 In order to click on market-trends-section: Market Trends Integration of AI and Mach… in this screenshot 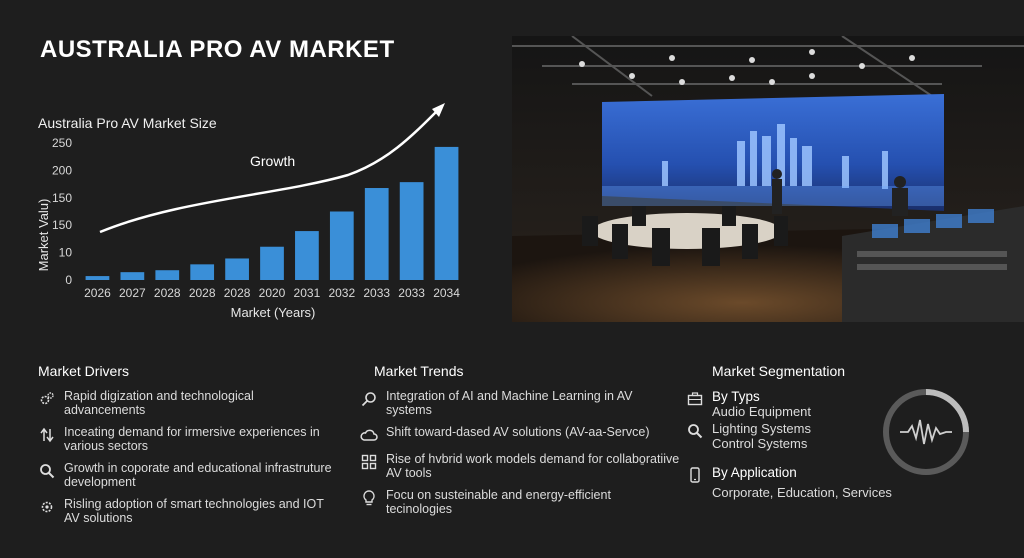, I will do `click(520, 443)`.